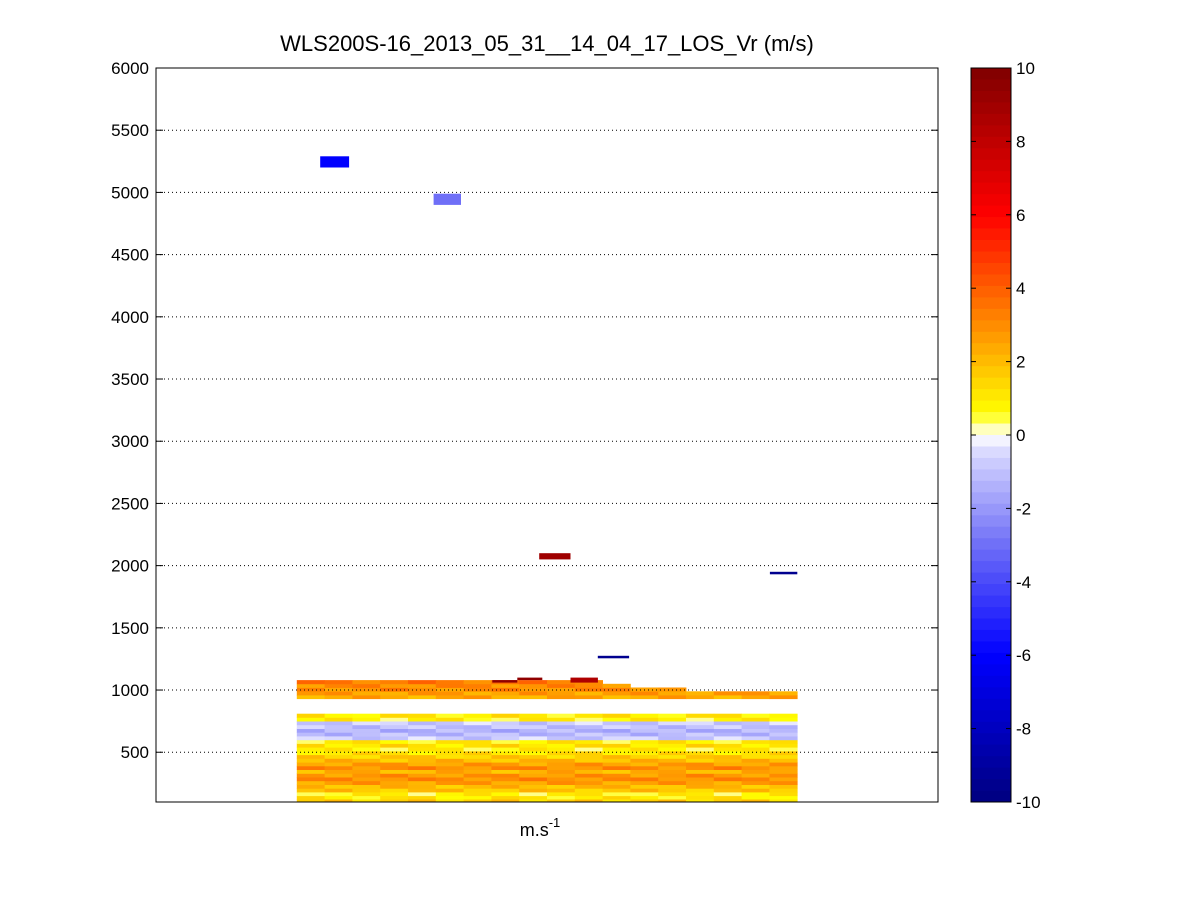  Describe the element at coordinates (1028, 802) in the screenshot. I see `colorbar-tick-label: -10` at that location.